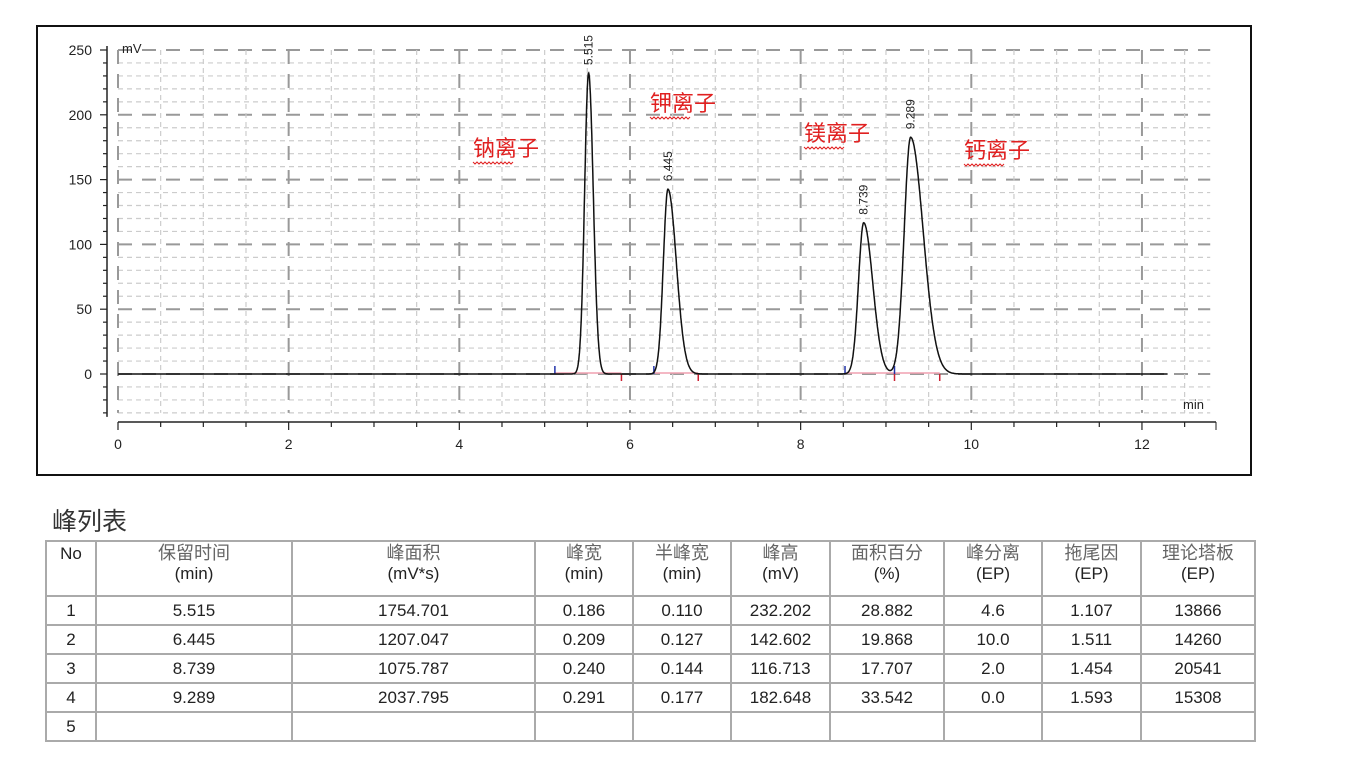 The width and height of the screenshot is (1362, 765). What do you see at coordinates (682, 668) in the screenshot?
I see `table-cell: 0.144` at bounding box center [682, 668].